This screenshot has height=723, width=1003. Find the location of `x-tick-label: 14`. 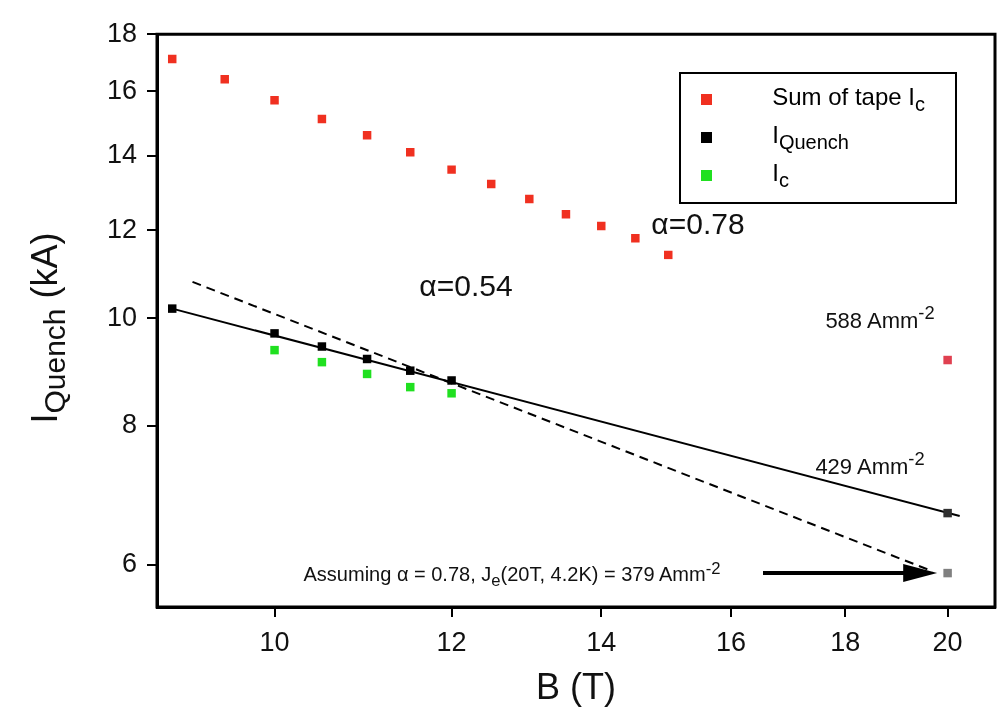

x-tick-label: 14 is located at coordinates (601, 641).